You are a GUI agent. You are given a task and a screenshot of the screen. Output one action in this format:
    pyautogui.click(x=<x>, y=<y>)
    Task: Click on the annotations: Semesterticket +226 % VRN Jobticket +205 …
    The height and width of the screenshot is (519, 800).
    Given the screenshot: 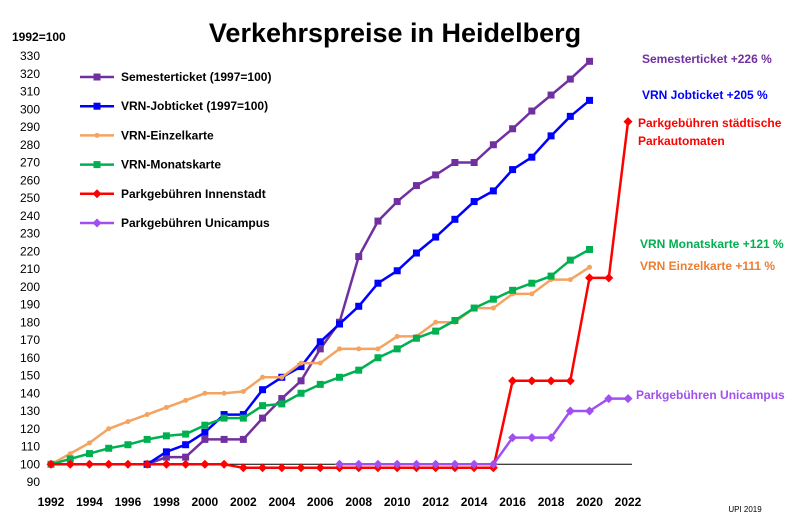 What is the action you would take?
    pyautogui.click(x=710, y=227)
    